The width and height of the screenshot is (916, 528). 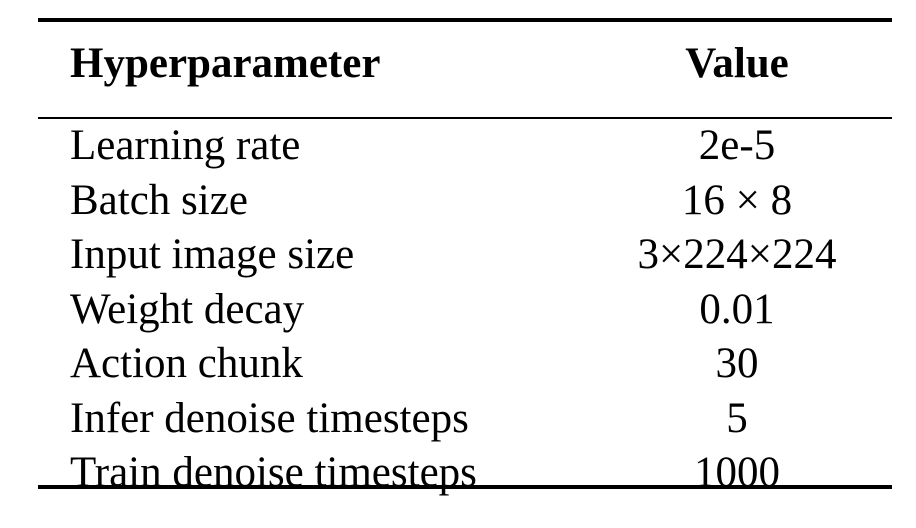 What do you see at coordinates (159, 200) in the screenshot?
I see `cell-hyperparameter: Batch size` at bounding box center [159, 200].